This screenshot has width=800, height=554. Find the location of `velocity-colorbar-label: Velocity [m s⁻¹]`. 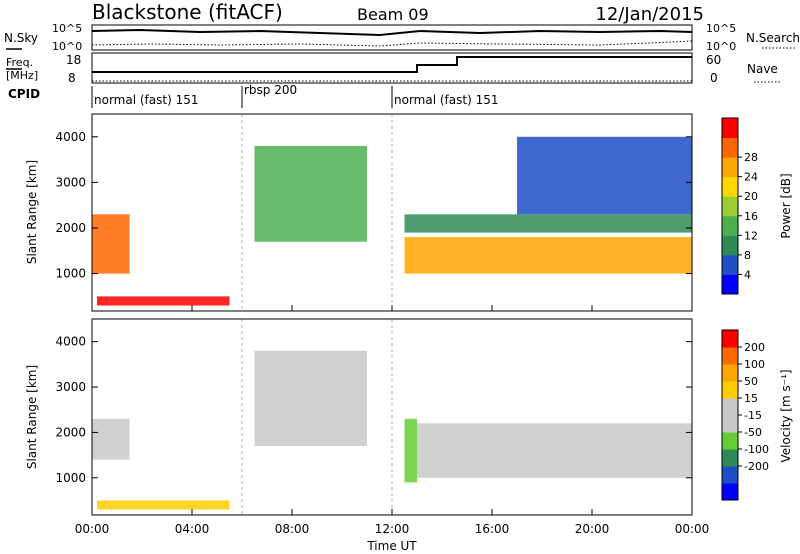

velocity-colorbar-label: Velocity [m s⁻¹] is located at coordinates (786, 415).